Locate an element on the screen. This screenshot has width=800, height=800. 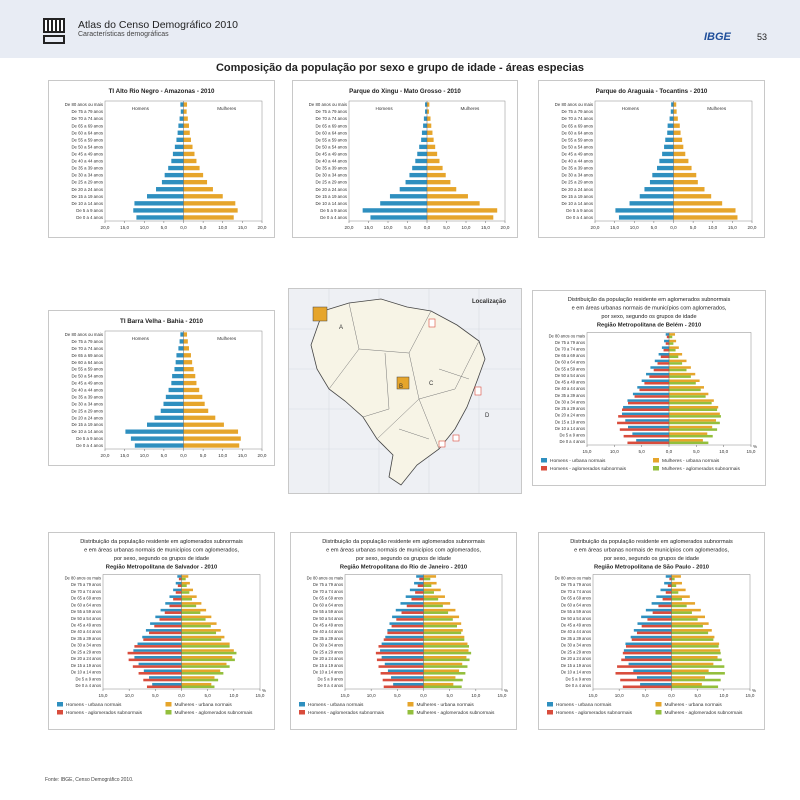
marker-salvador is located at coordinates (478, 391).